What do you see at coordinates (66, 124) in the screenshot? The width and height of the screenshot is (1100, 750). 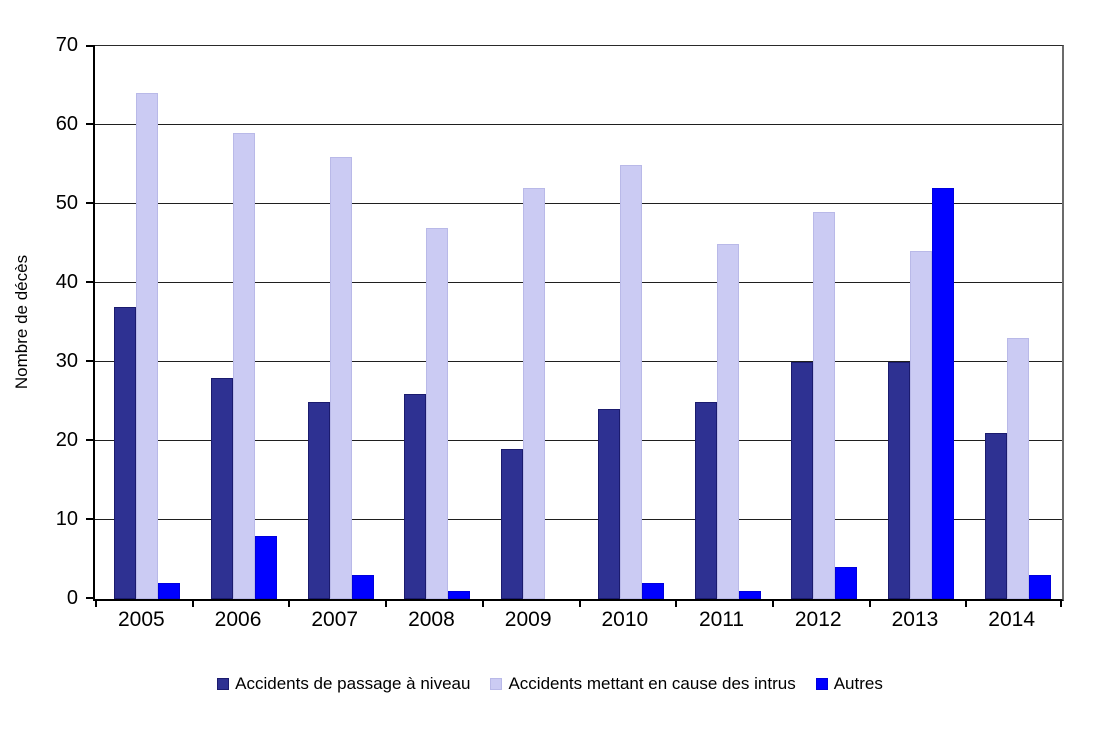 I see `y-axis-label-60: 60` at bounding box center [66, 124].